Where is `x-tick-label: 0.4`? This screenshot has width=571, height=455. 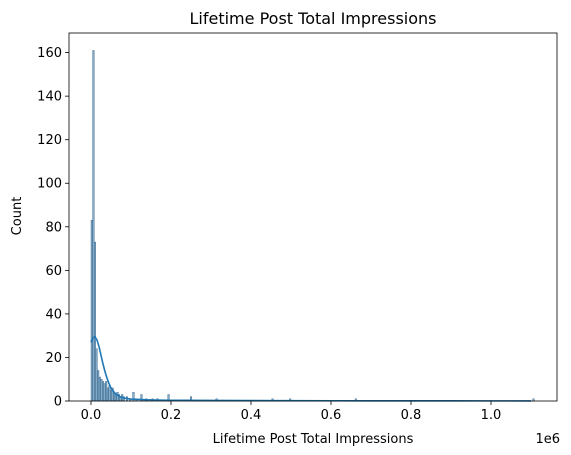
x-tick-label: 0.4 is located at coordinates (251, 415).